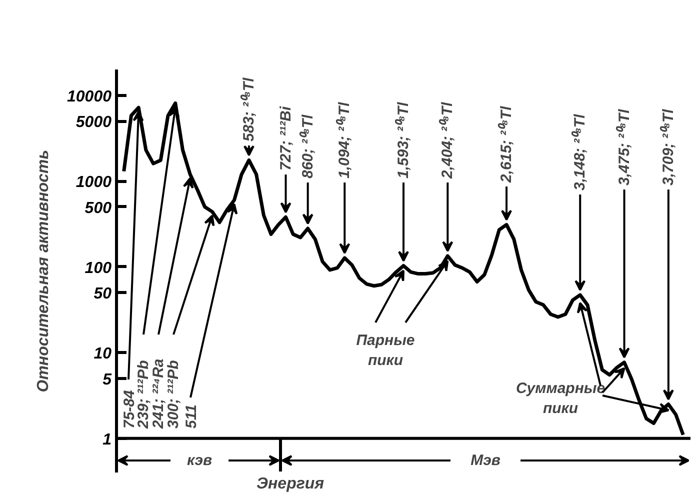  Describe the element at coordinates (344, 139) in the screenshot. I see `annotation: 1,094; ²⁰⁸Tl` at that location.